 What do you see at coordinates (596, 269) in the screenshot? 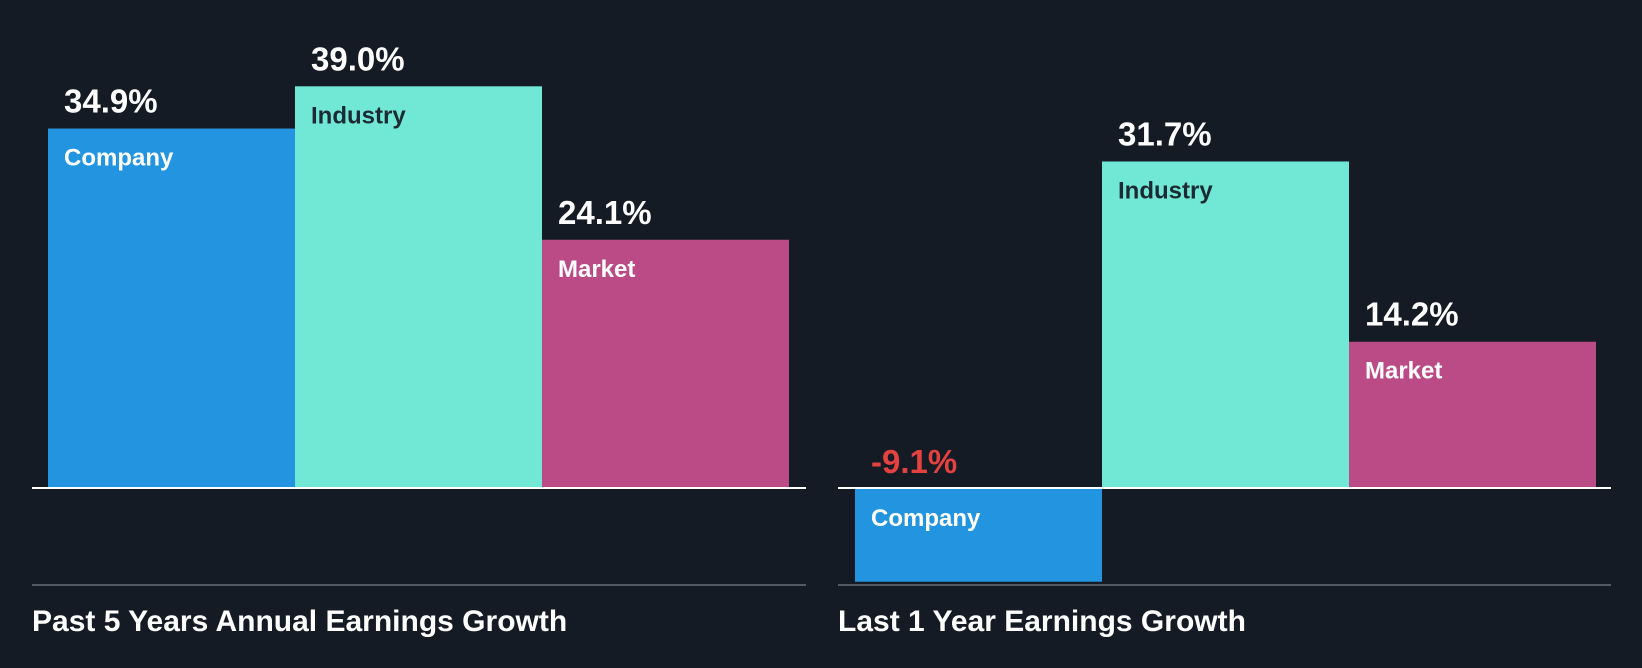
I see `past-5-years-market-label: Market` at bounding box center [596, 269].